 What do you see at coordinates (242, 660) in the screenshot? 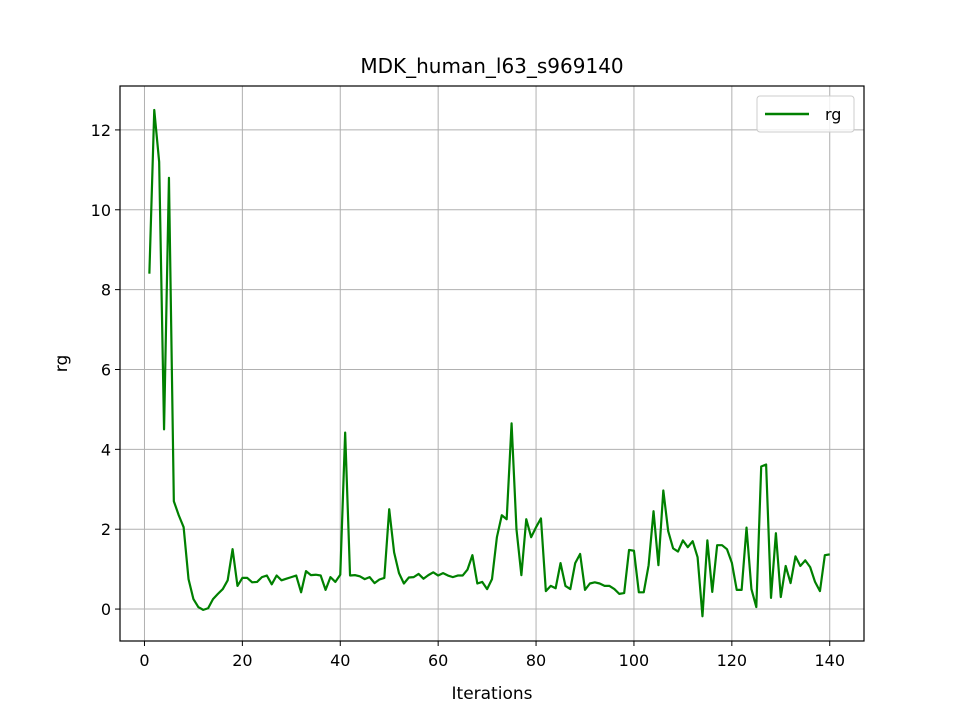
I see `x-tick-label: 20` at bounding box center [242, 660].